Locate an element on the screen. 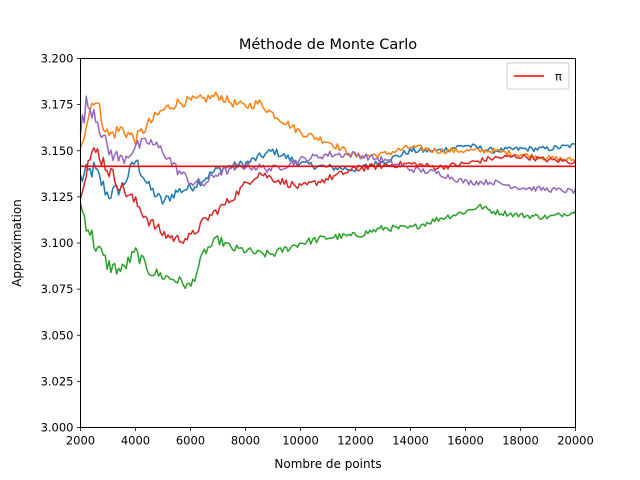 The width and height of the screenshot is (640, 480). y-tick-label: 3.175 is located at coordinates (57, 105).